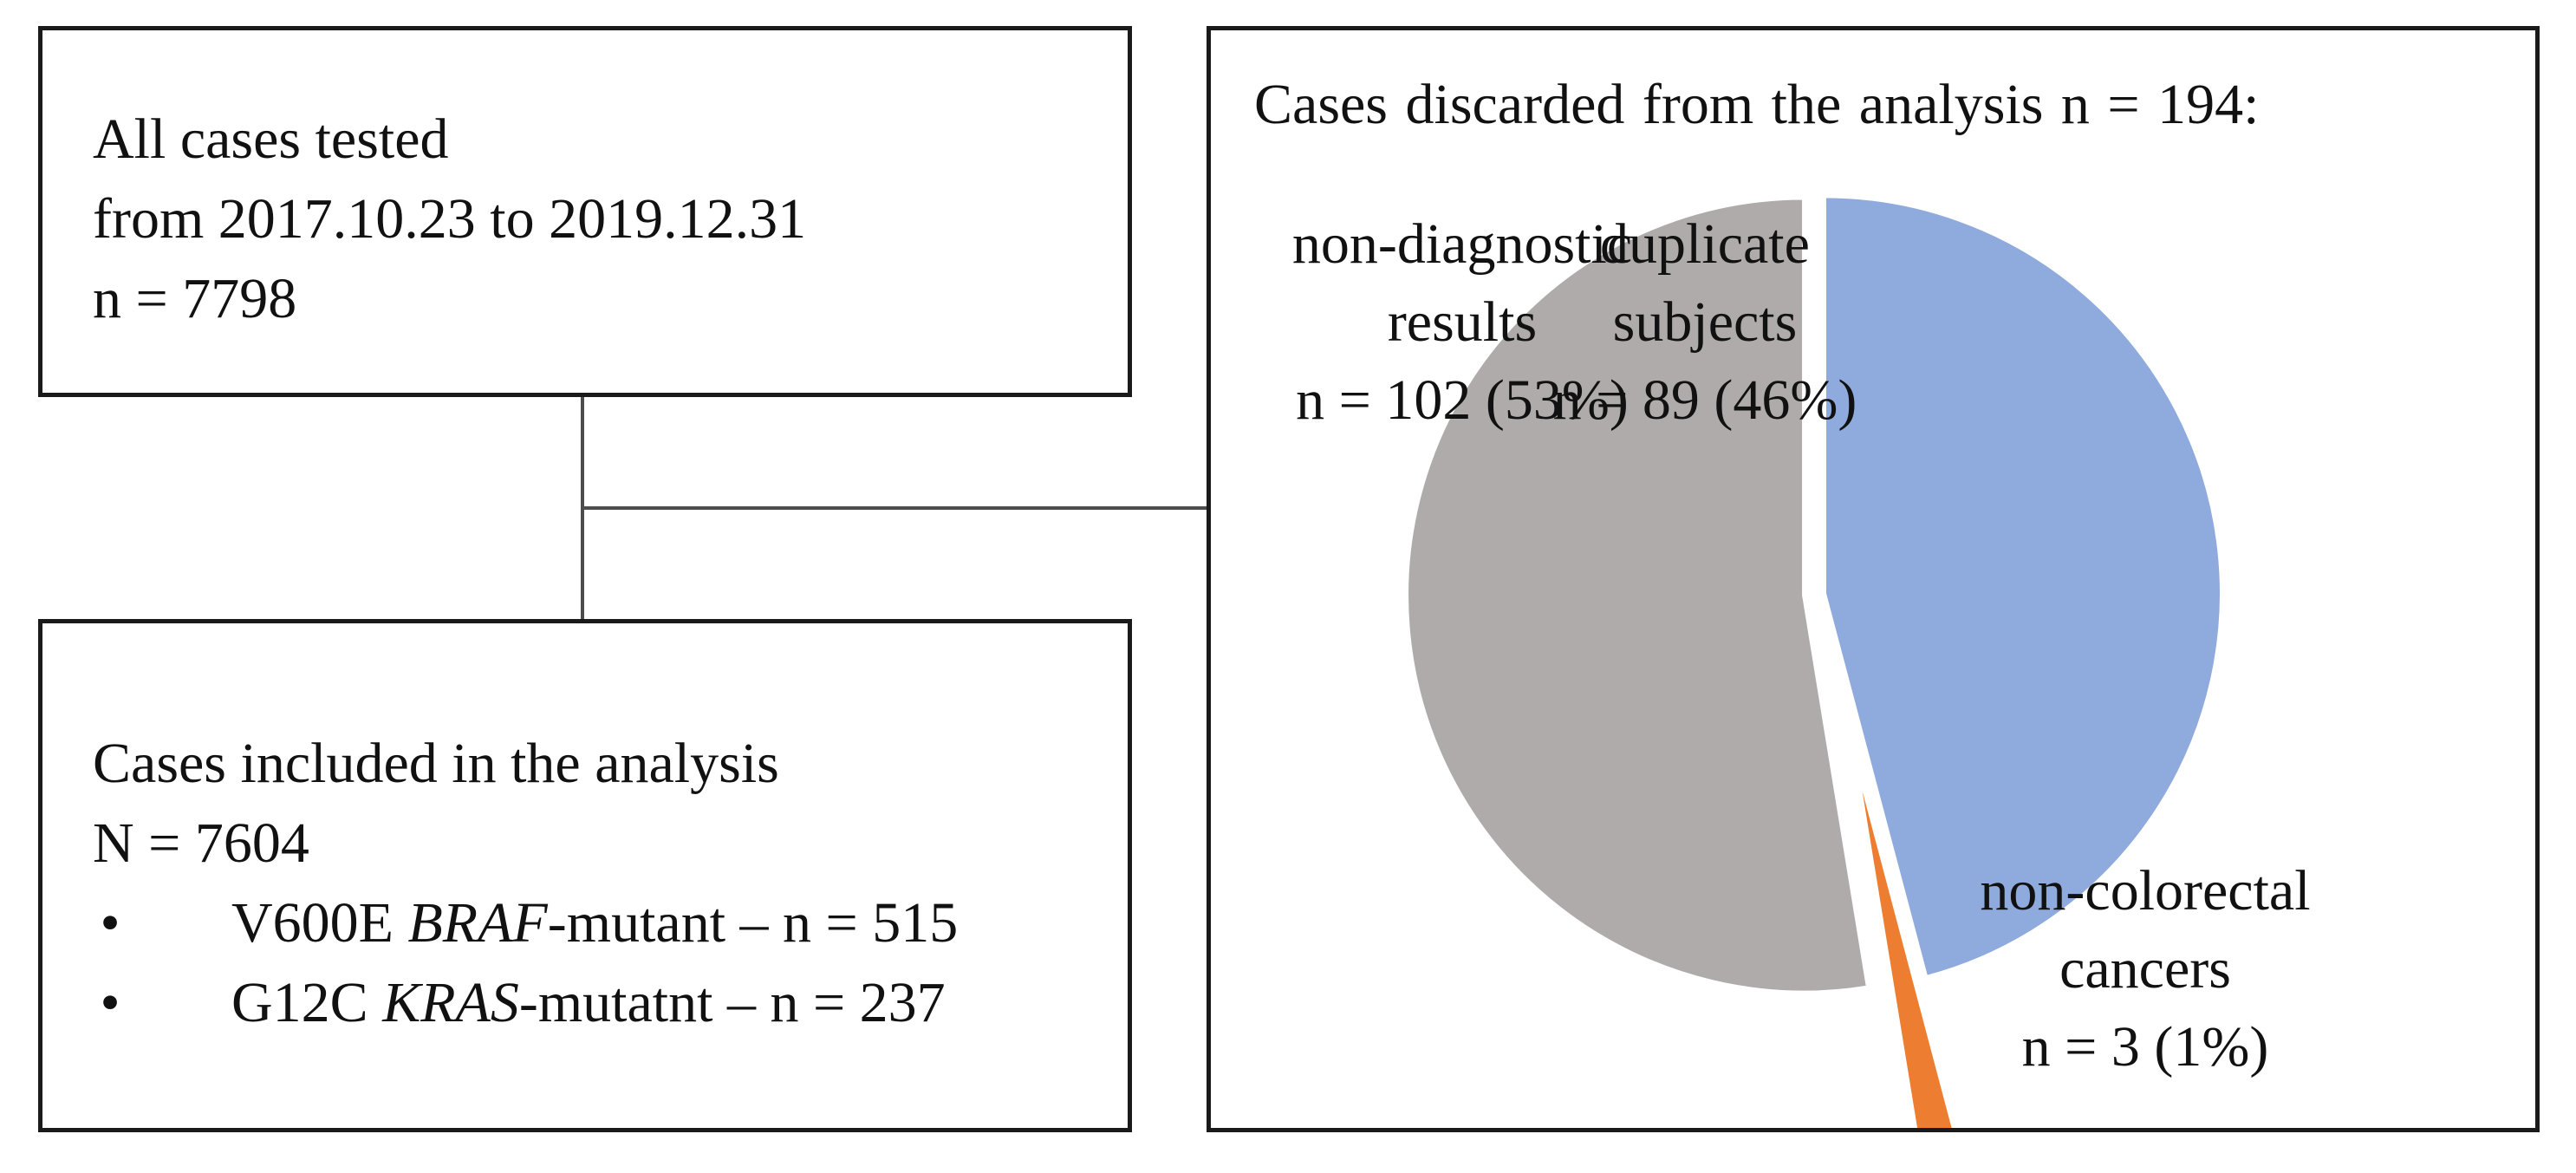 This screenshot has height=1173, width=2576. I want to click on braf-suffix: -mutant – n = 515, so click(753, 923).